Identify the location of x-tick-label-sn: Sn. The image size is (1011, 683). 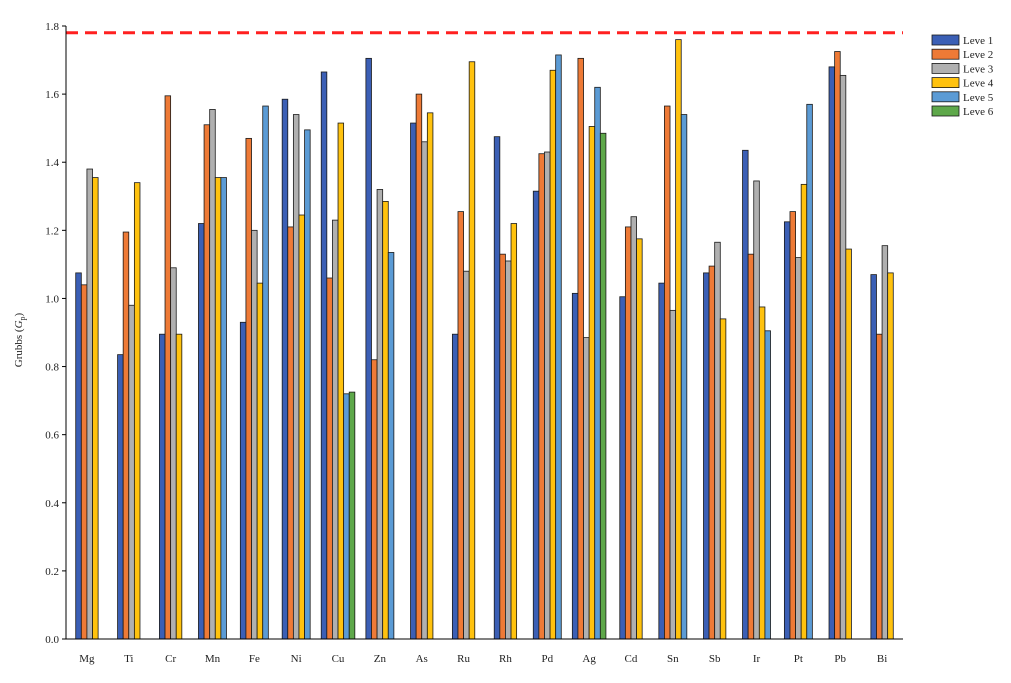
(673, 659).